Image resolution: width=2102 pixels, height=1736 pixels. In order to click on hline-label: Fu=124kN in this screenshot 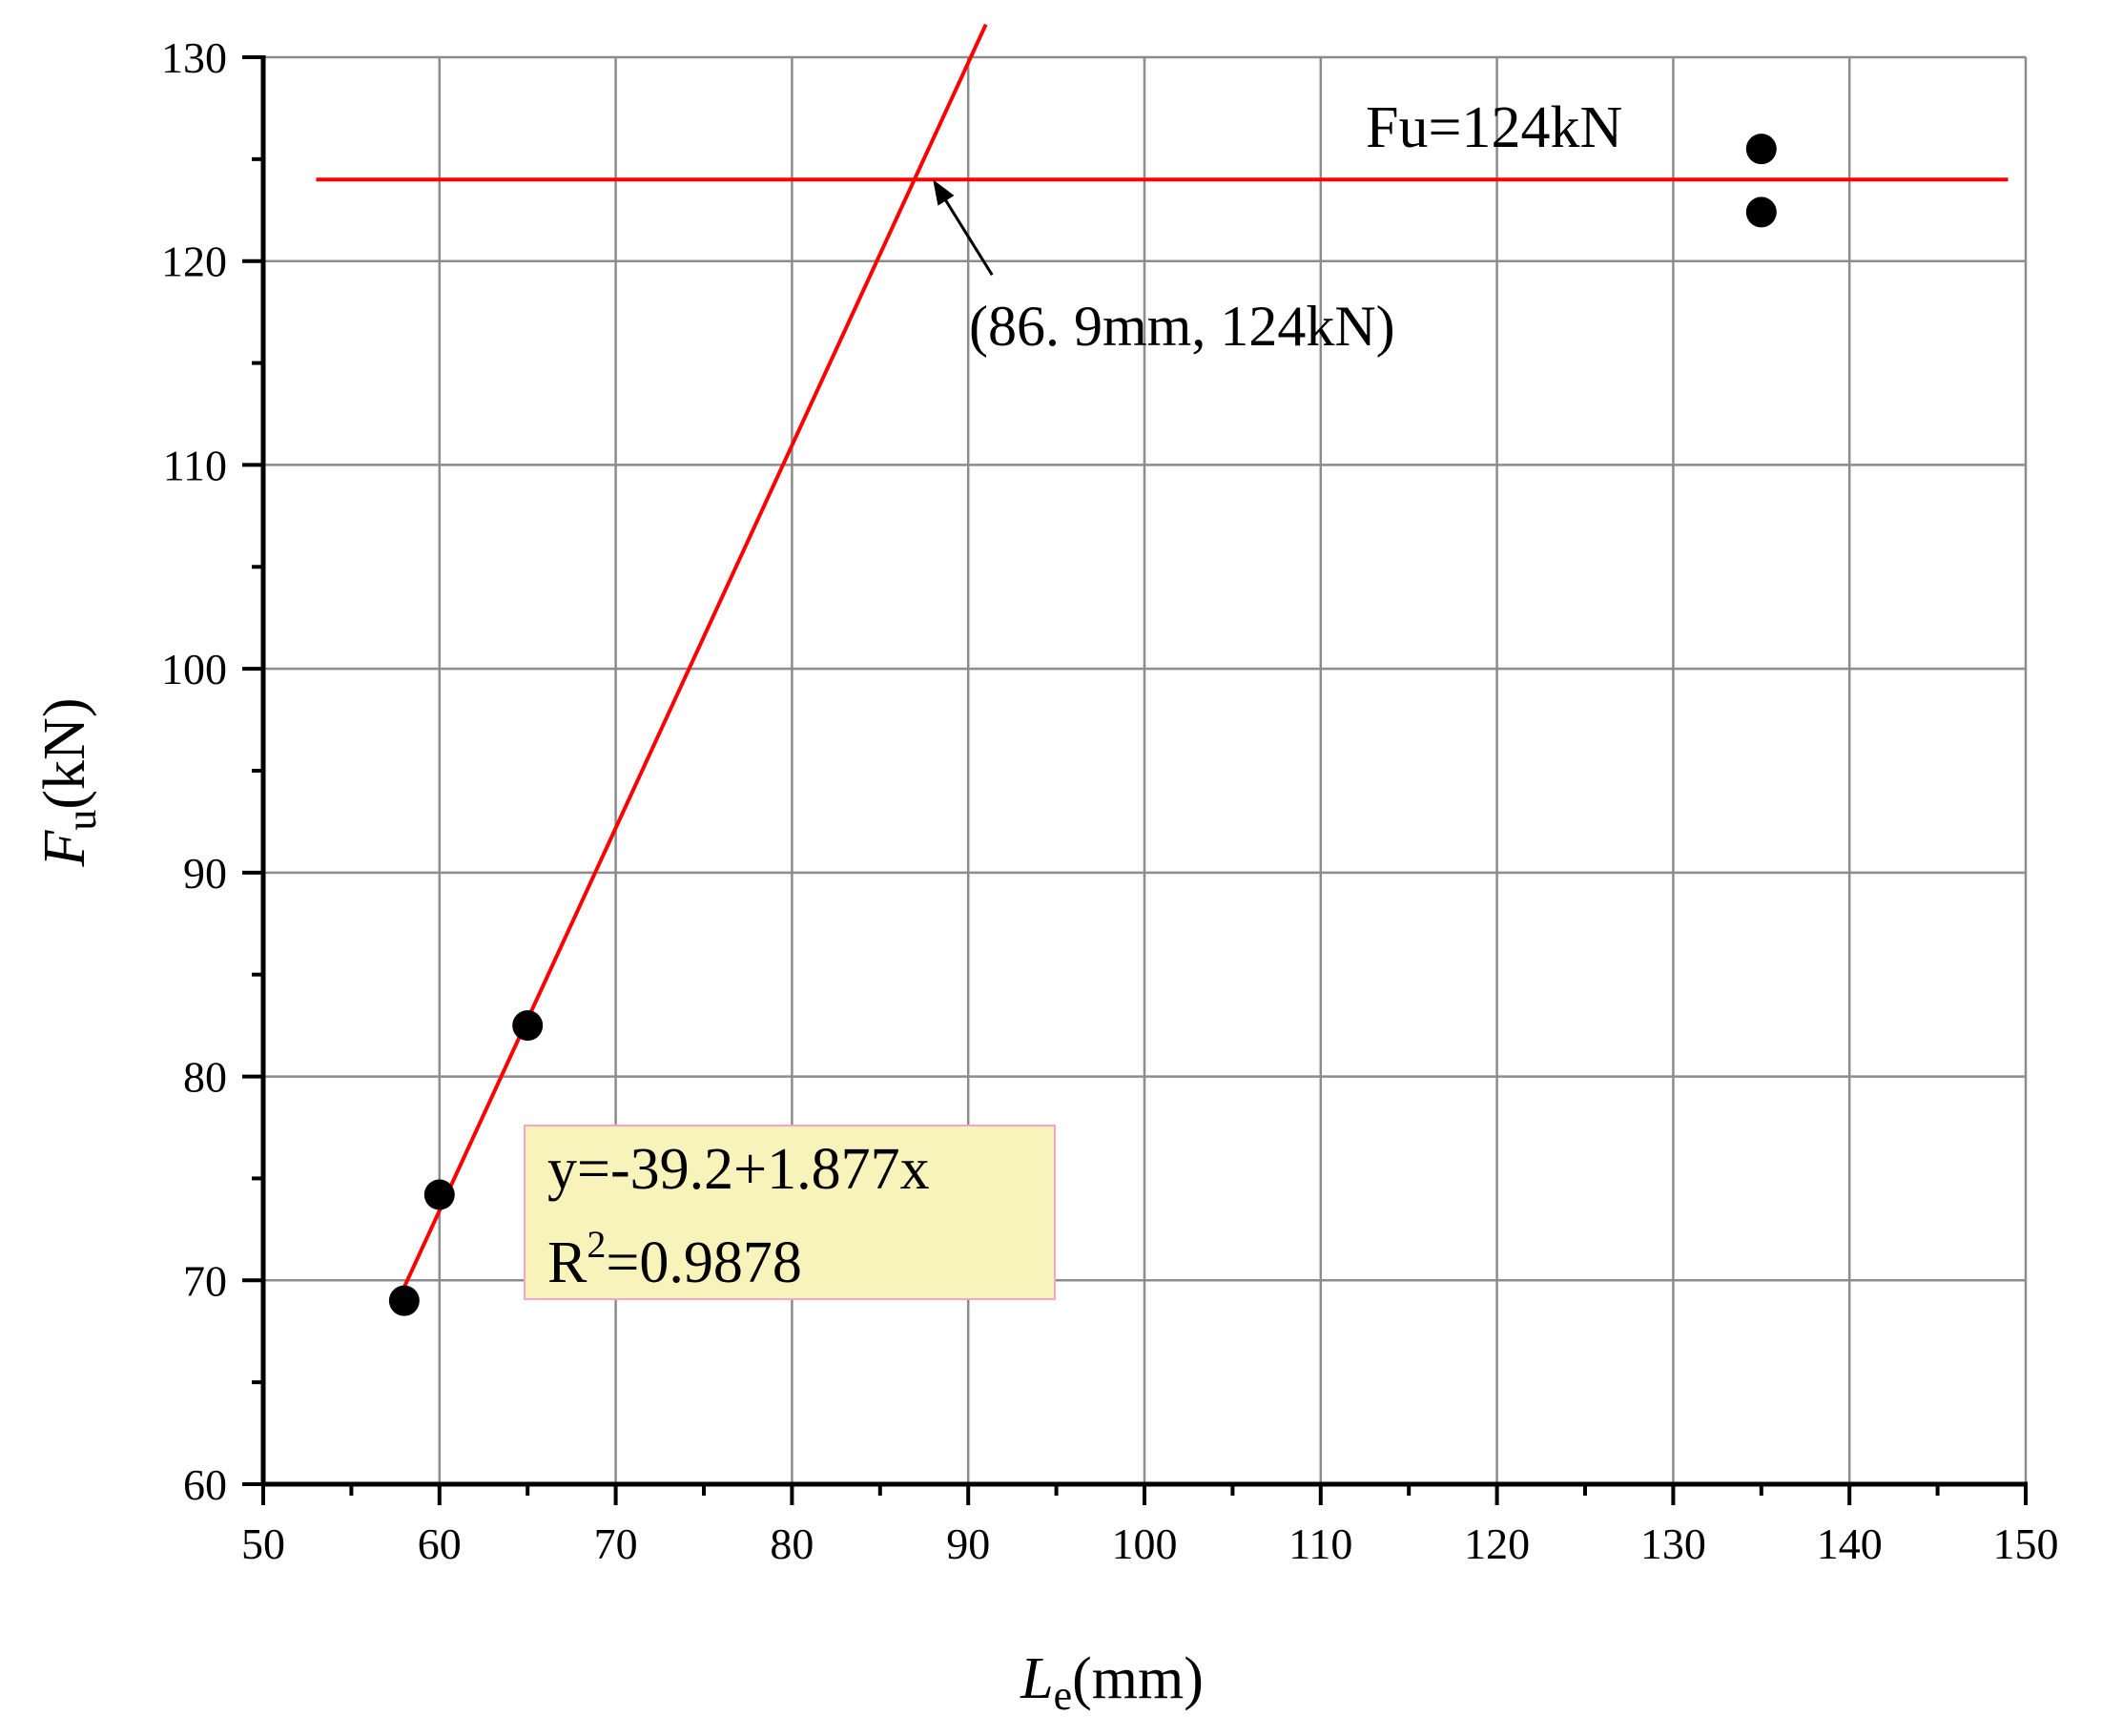, I will do `click(1494, 127)`.